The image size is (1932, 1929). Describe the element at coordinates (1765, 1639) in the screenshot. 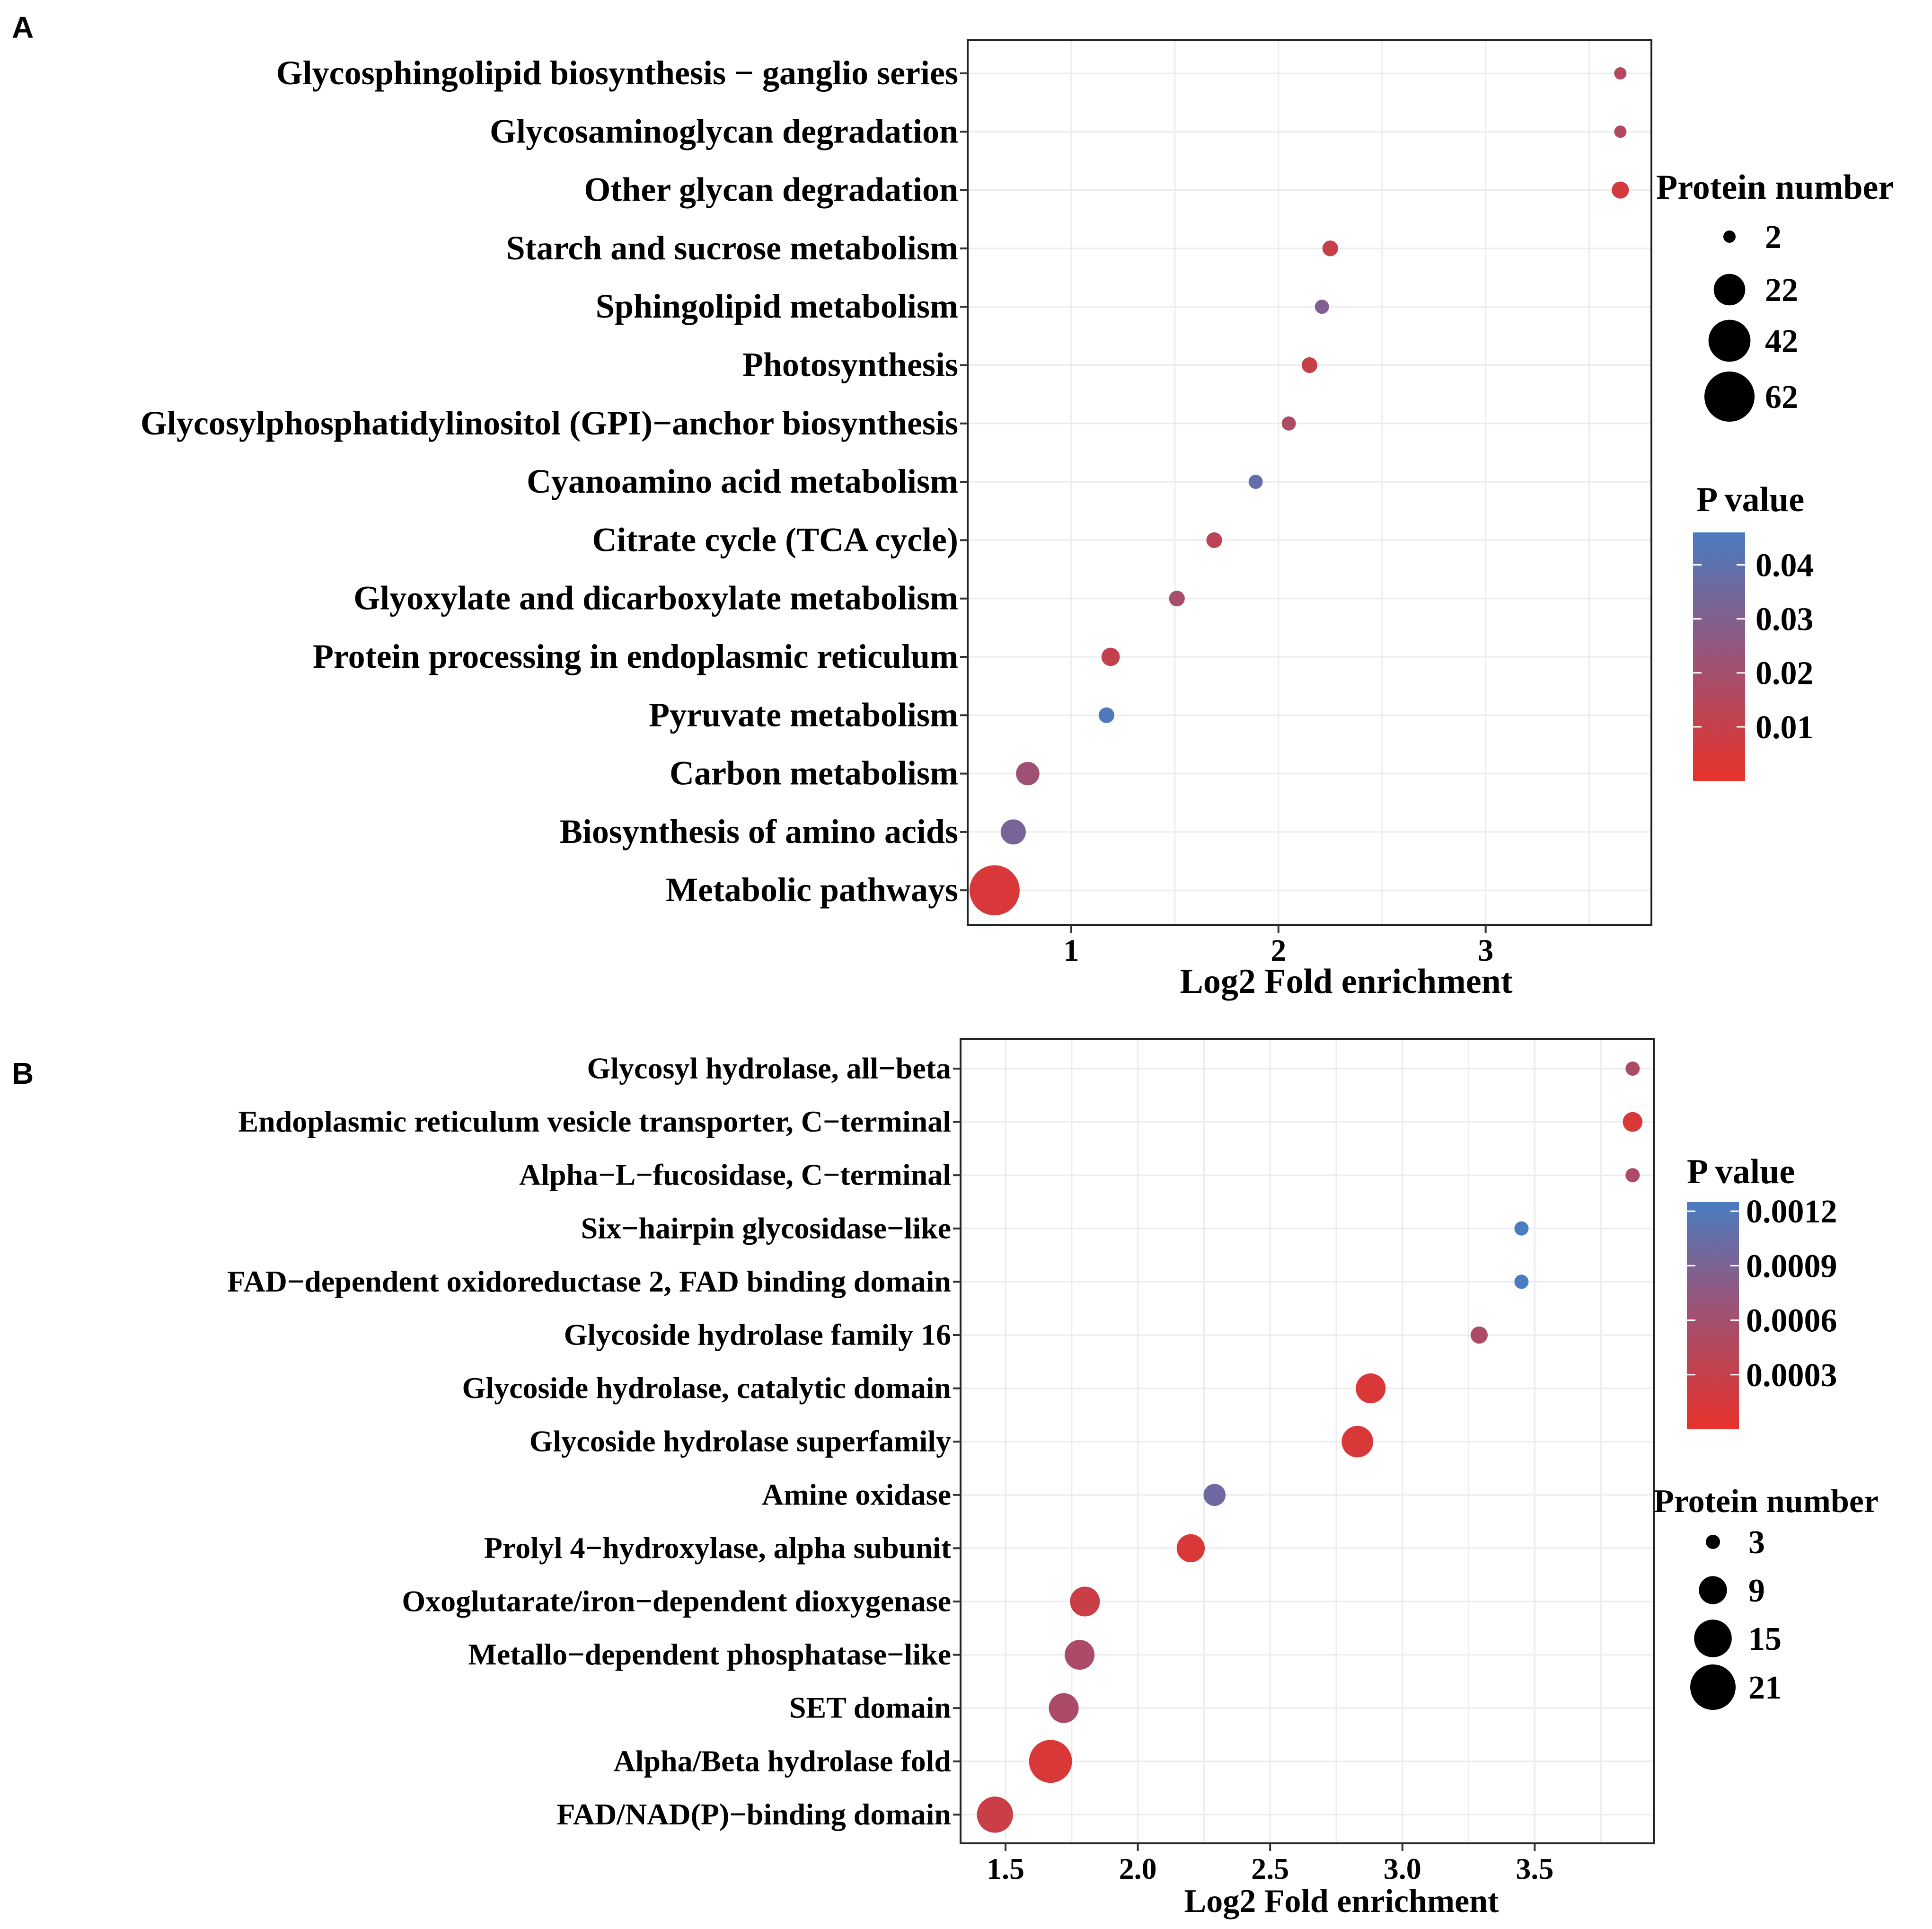

I see `size-legend-label: 15` at that location.